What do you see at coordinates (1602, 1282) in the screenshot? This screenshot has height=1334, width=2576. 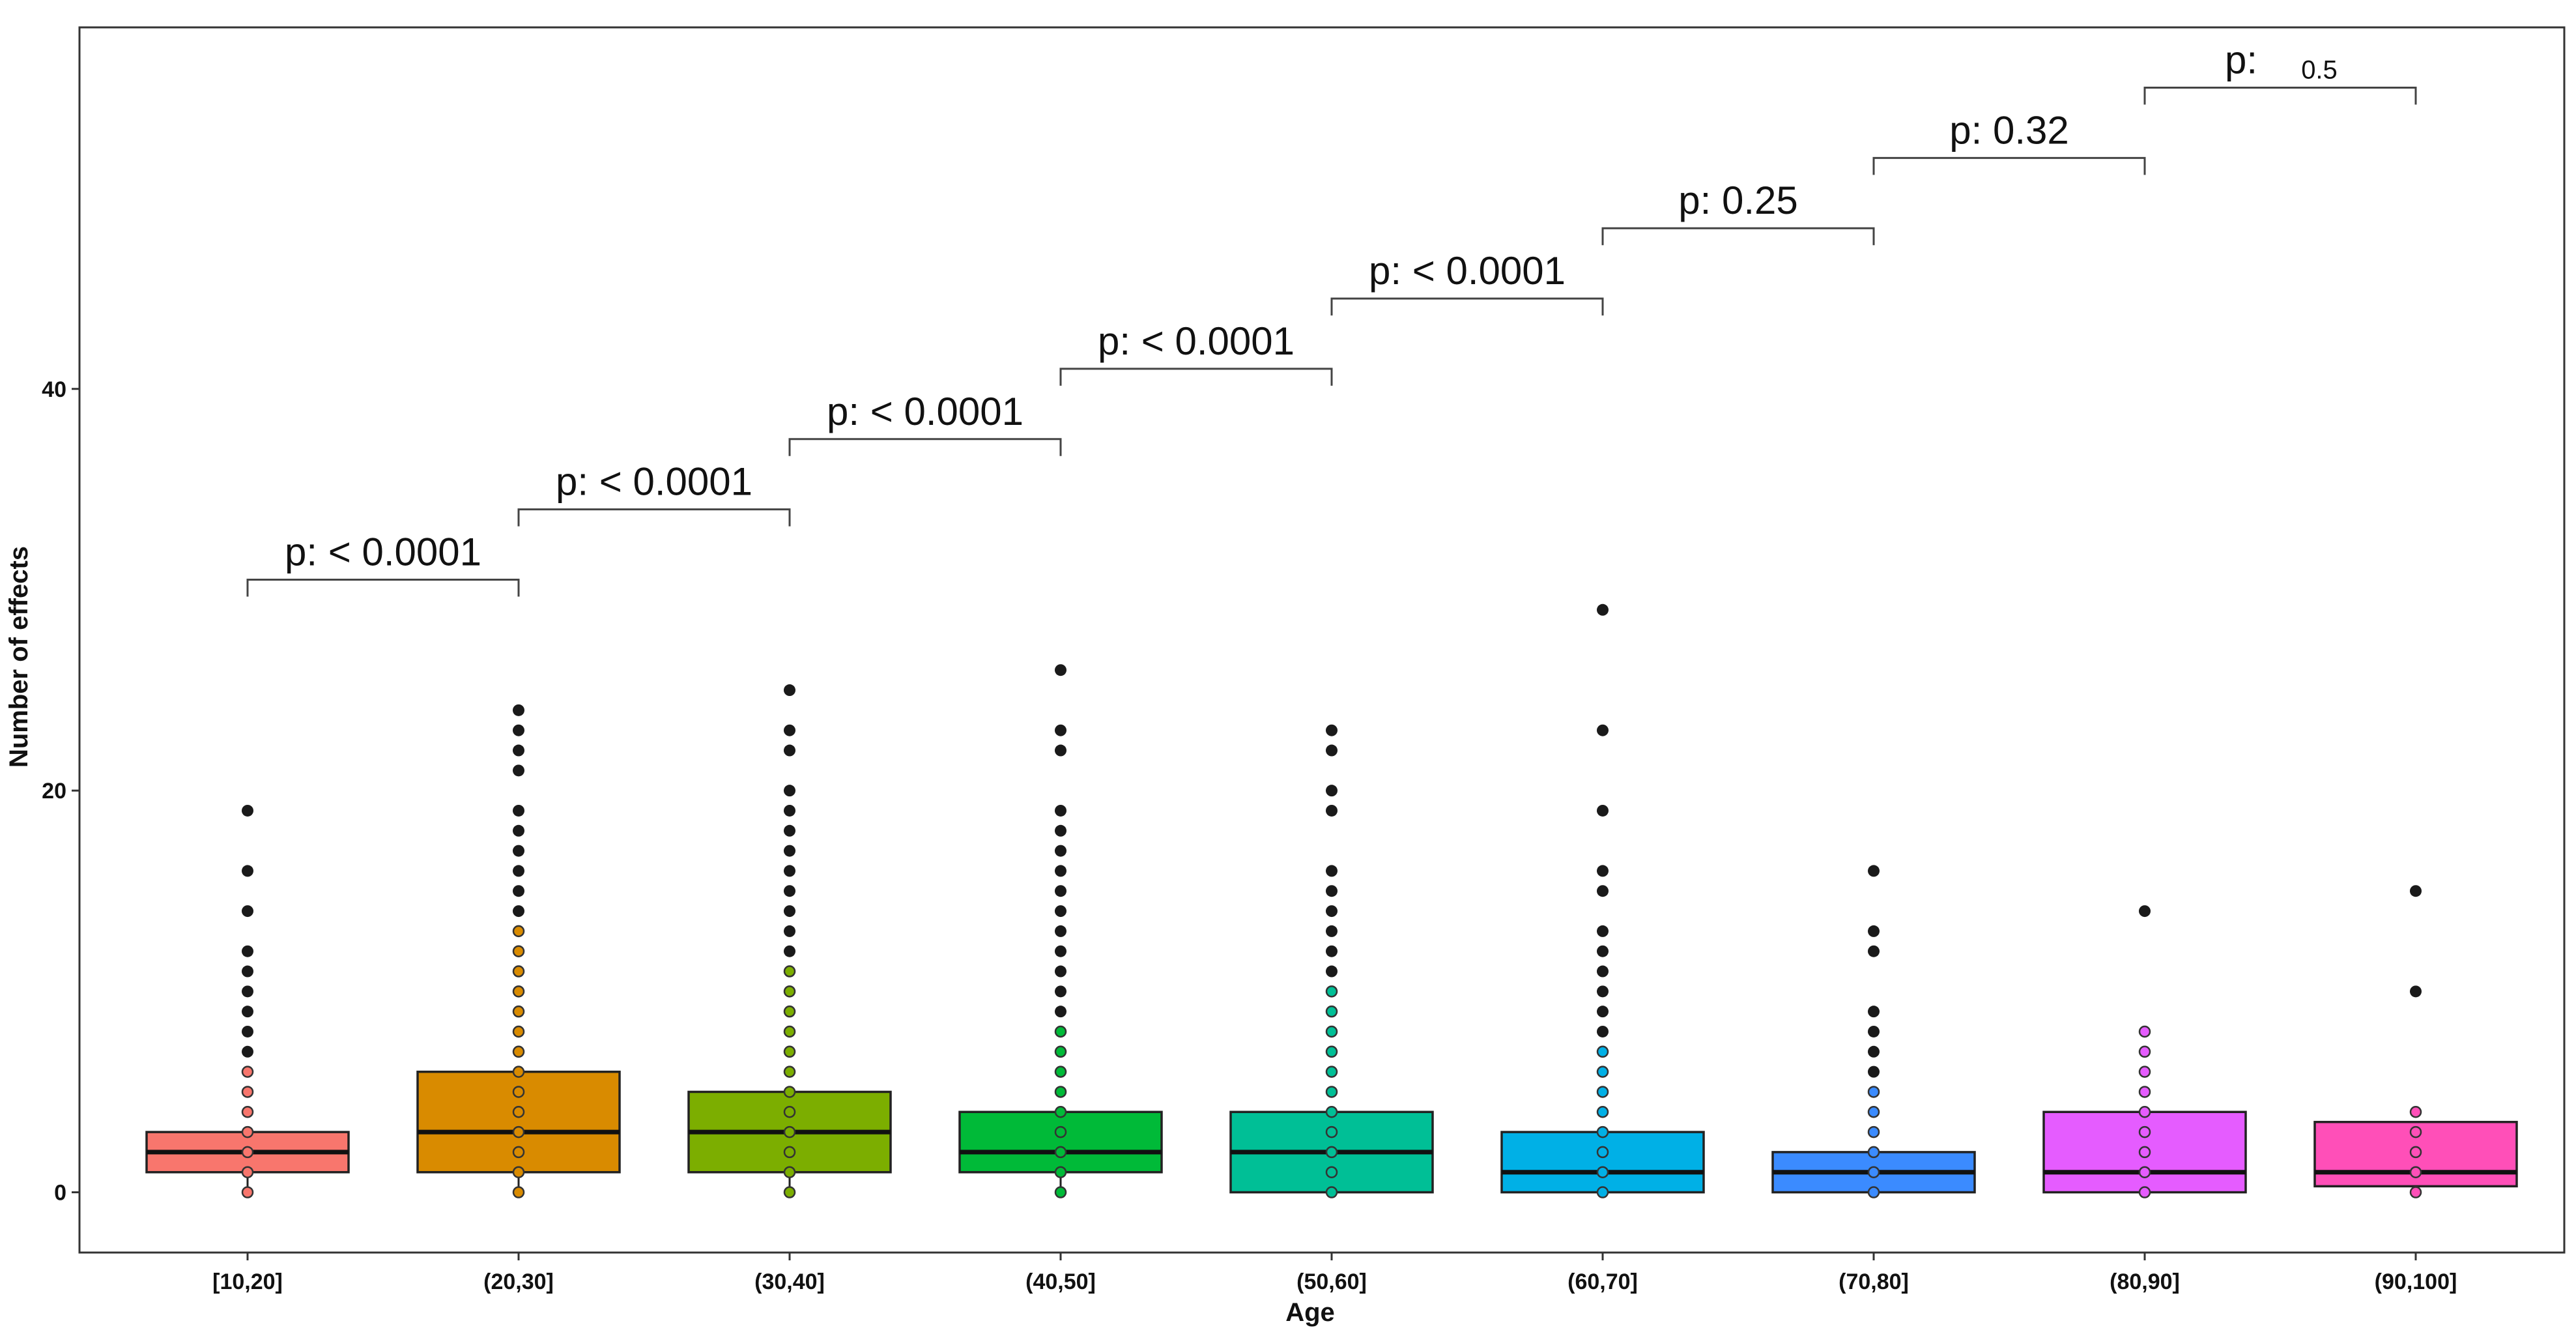 I see `x-tick-label: (60,70]` at bounding box center [1602, 1282].